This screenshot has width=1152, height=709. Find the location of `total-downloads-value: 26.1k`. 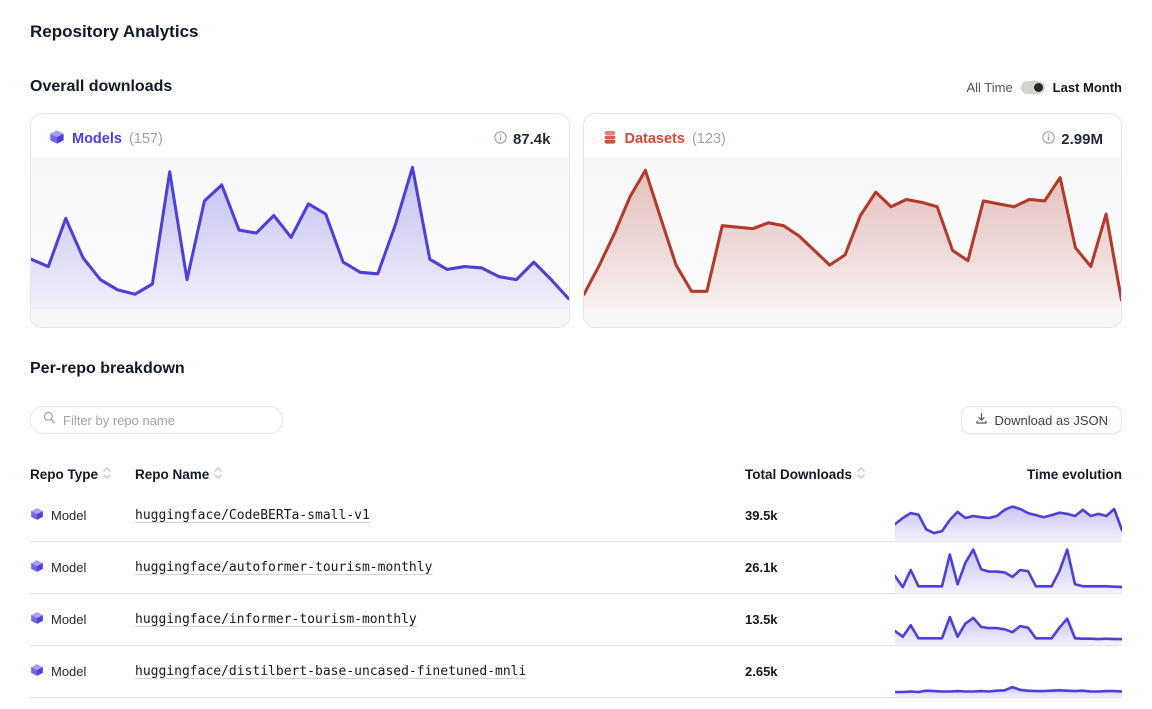

total-downloads-value: 26.1k is located at coordinates (761, 567).